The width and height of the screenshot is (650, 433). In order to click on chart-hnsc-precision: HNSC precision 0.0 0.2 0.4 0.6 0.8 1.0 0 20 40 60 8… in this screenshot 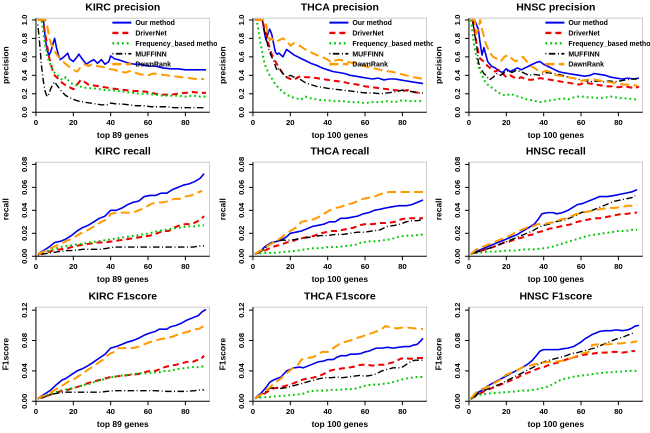, I will do `click(542, 72)`.